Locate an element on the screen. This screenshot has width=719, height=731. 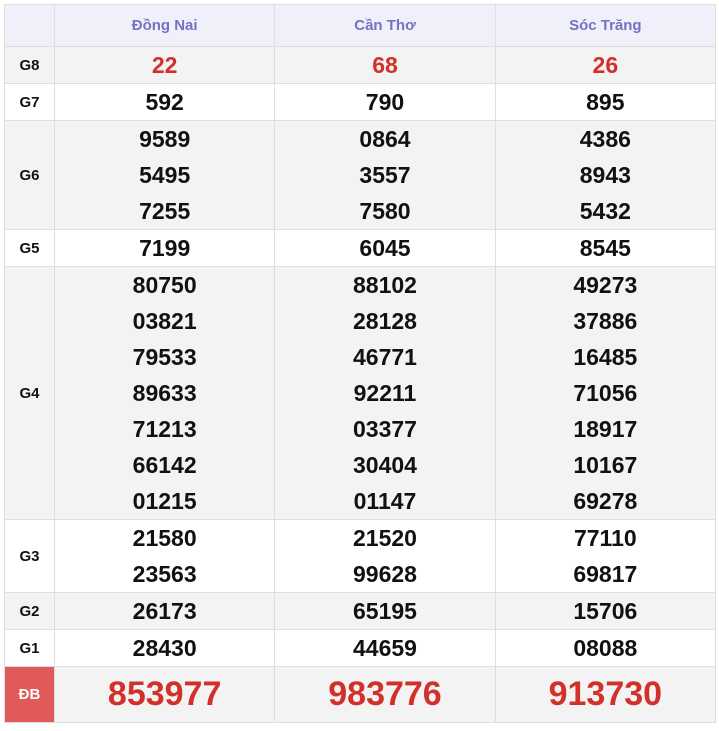
prize-number: 46771 is located at coordinates (385, 357).